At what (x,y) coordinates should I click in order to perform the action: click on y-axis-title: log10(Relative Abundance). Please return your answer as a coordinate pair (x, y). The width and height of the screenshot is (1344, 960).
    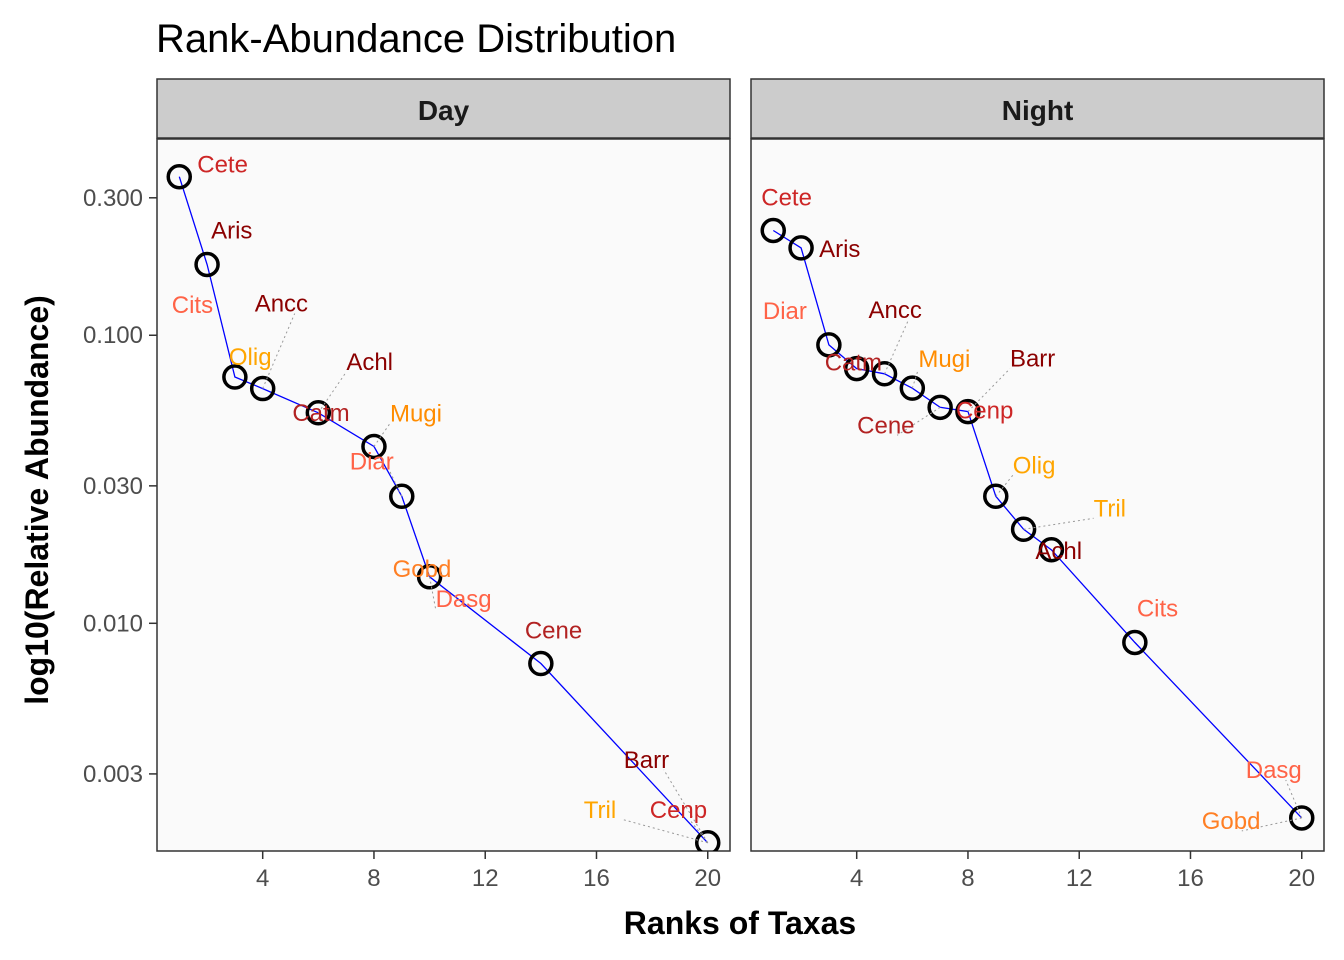
    Looking at the image, I should click on (37, 500).